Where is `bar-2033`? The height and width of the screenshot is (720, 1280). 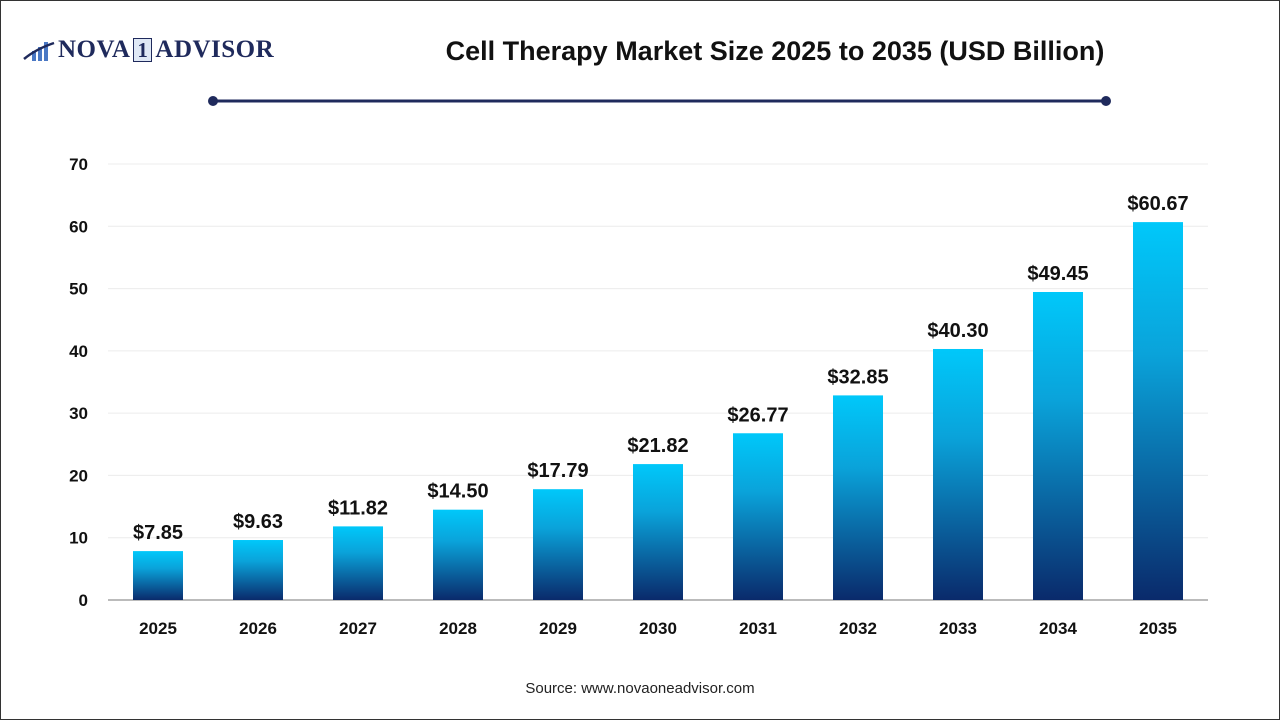
bar-2033 is located at coordinates (958, 474).